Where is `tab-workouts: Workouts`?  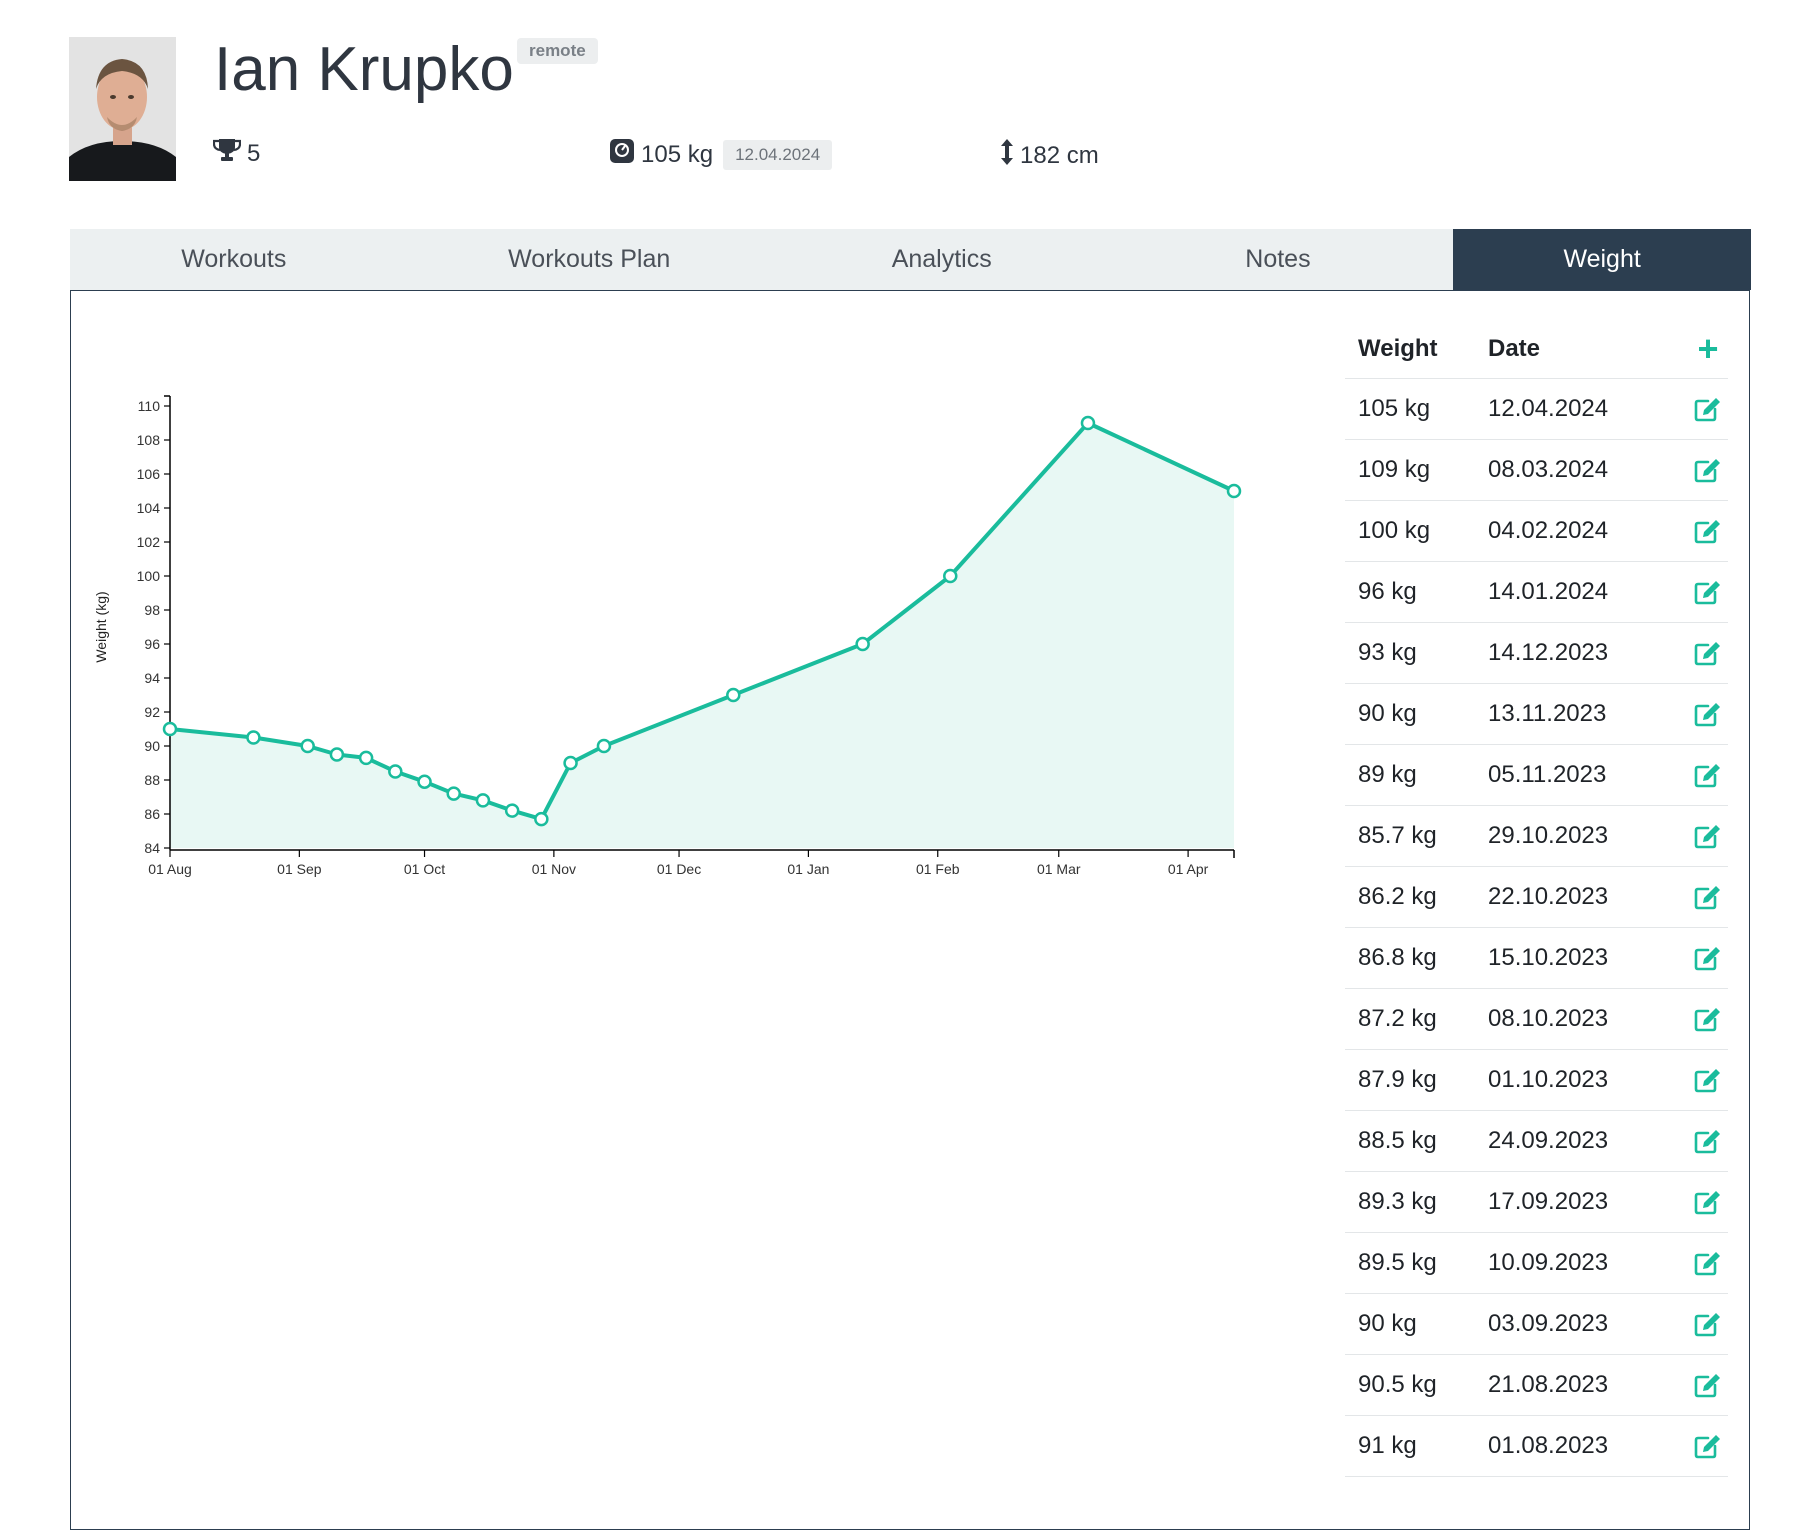 tab-workouts: Workouts is located at coordinates (234, 259).